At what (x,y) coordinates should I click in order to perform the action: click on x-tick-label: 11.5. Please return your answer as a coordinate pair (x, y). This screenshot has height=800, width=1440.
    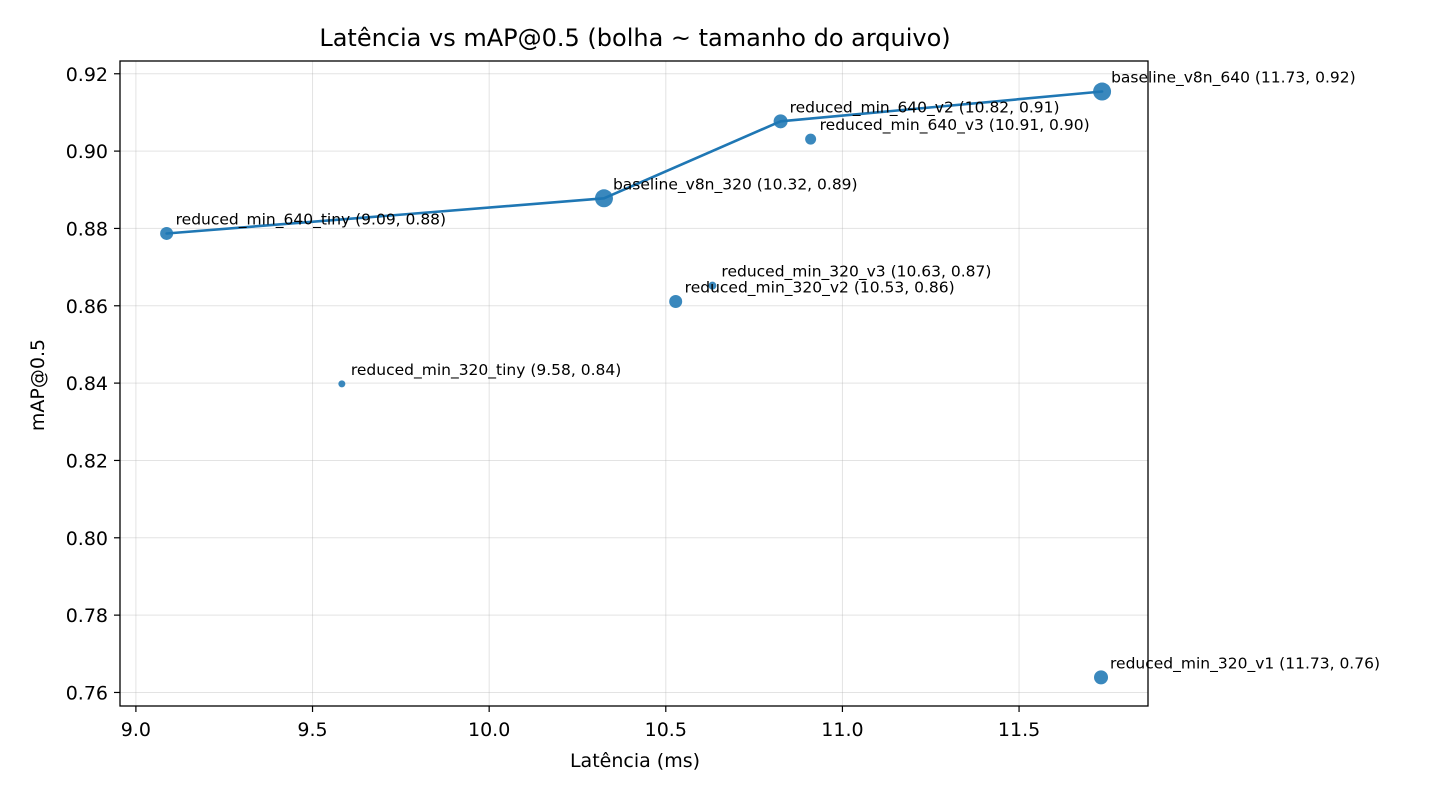
    Looking at the image, I should click on (1019, 730).